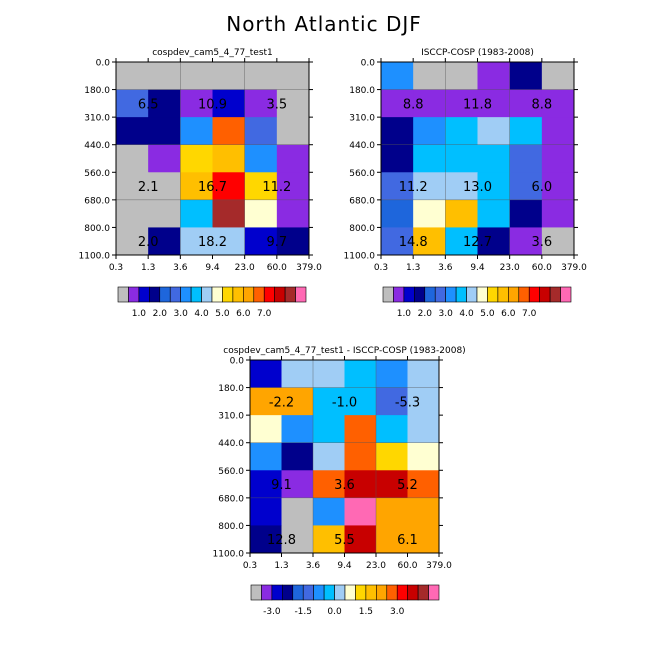  Describe the element at coordinates (508, 314) in the screenshot. I see `colorbar-label: 6.0` at that location.